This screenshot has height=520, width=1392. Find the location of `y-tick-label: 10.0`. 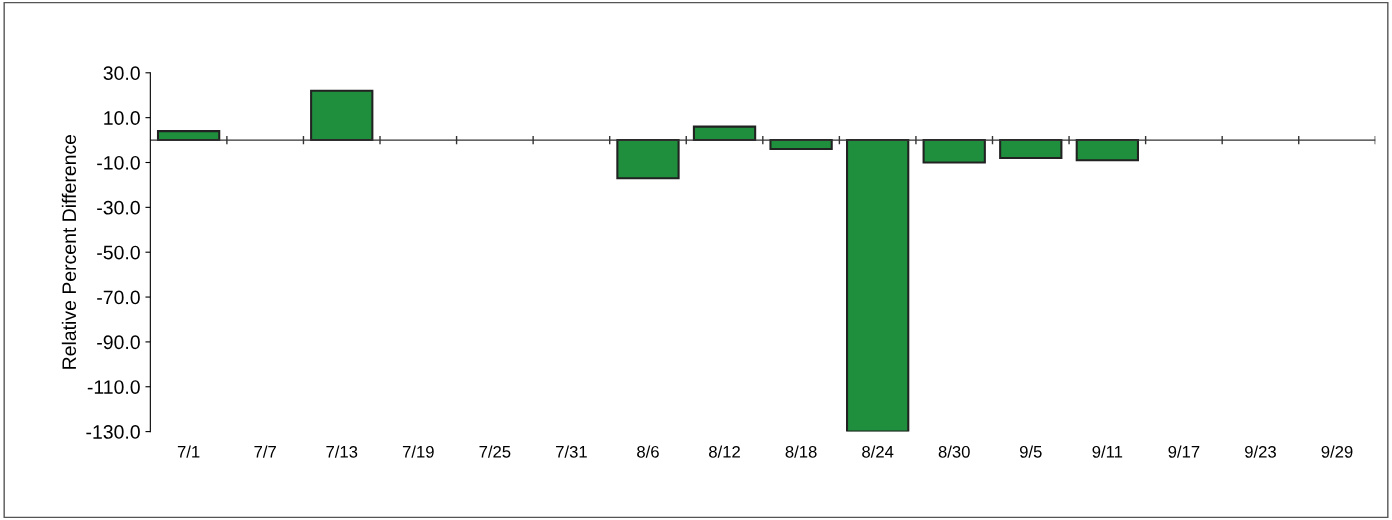

y-tick-label: 10.0 is located at coordinates (122, 118).